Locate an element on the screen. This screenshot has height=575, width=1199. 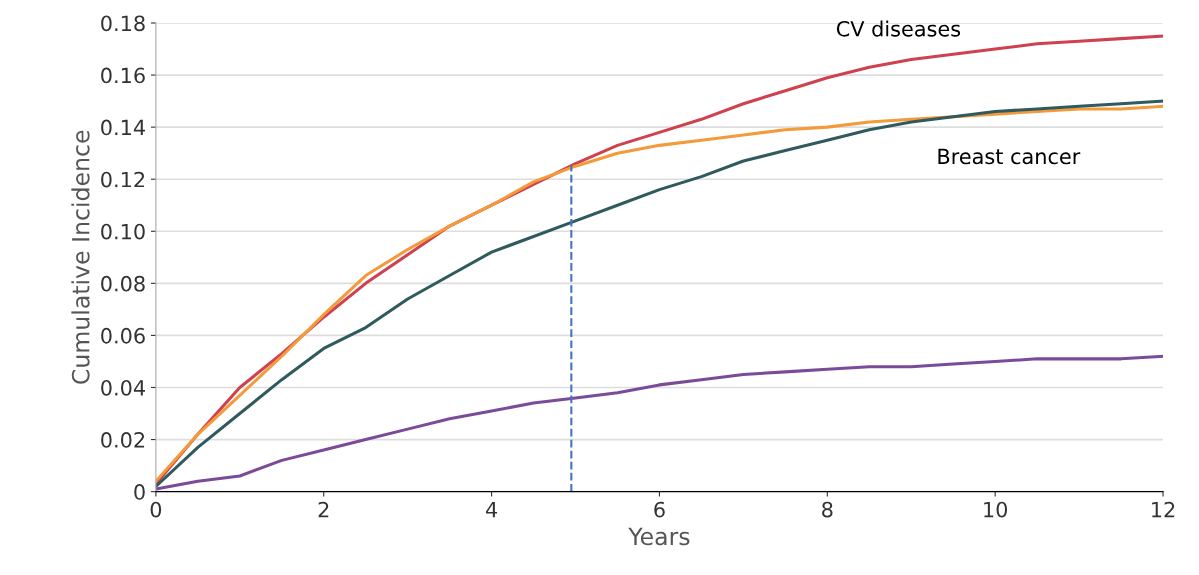
x-tick-label: 12 is located at coordinates (1163, 509).